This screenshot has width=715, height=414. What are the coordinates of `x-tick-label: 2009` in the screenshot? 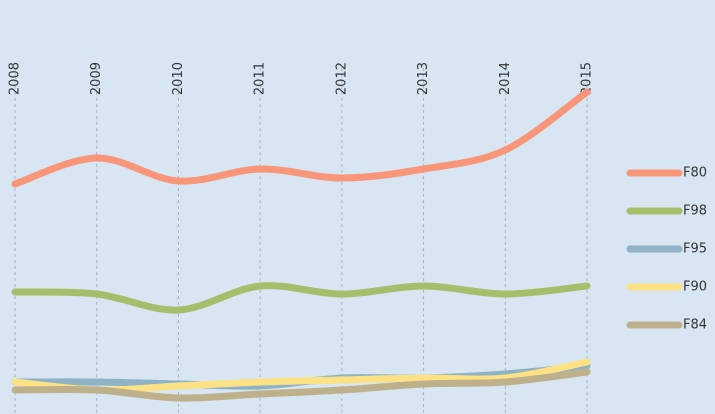 It's located at (96, 78).